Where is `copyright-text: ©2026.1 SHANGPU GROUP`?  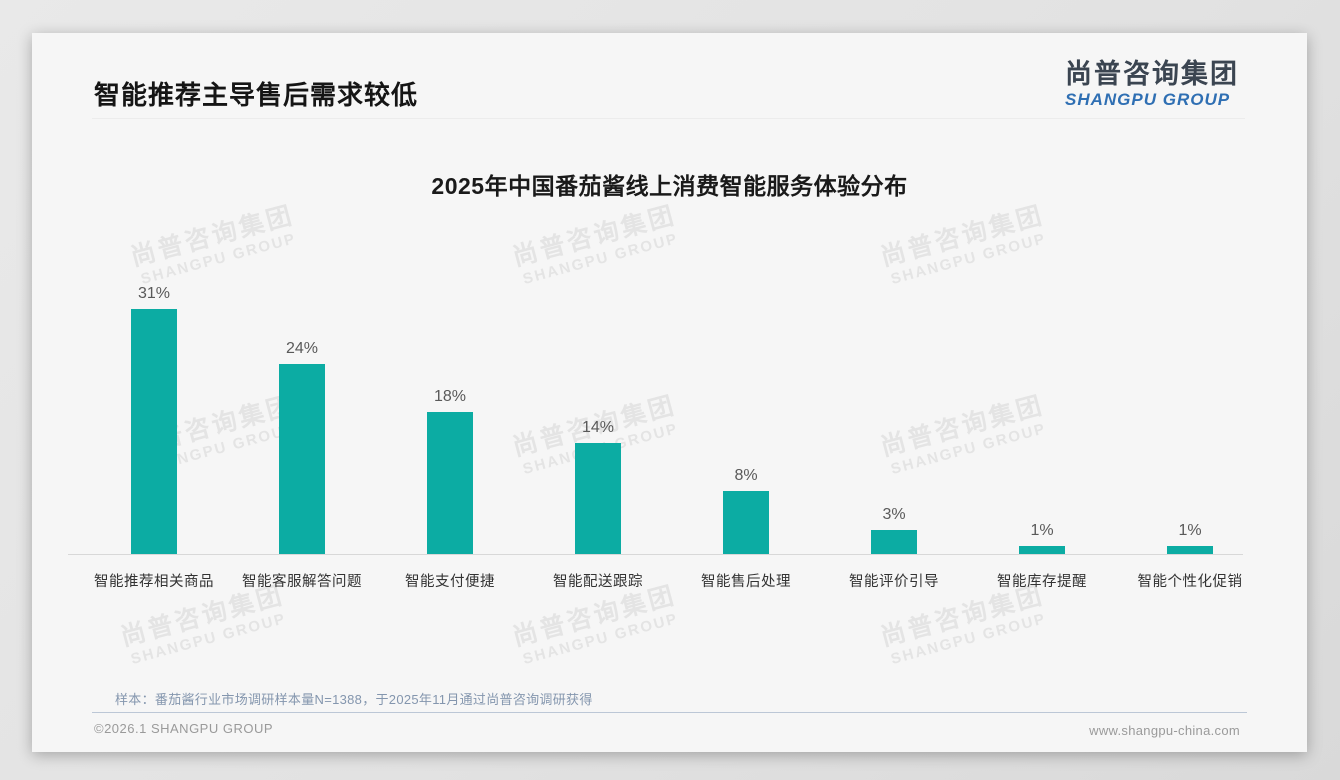 copyright-text: ©2026.1 SHANGPU GROUP is located at coordinates (184, 728).